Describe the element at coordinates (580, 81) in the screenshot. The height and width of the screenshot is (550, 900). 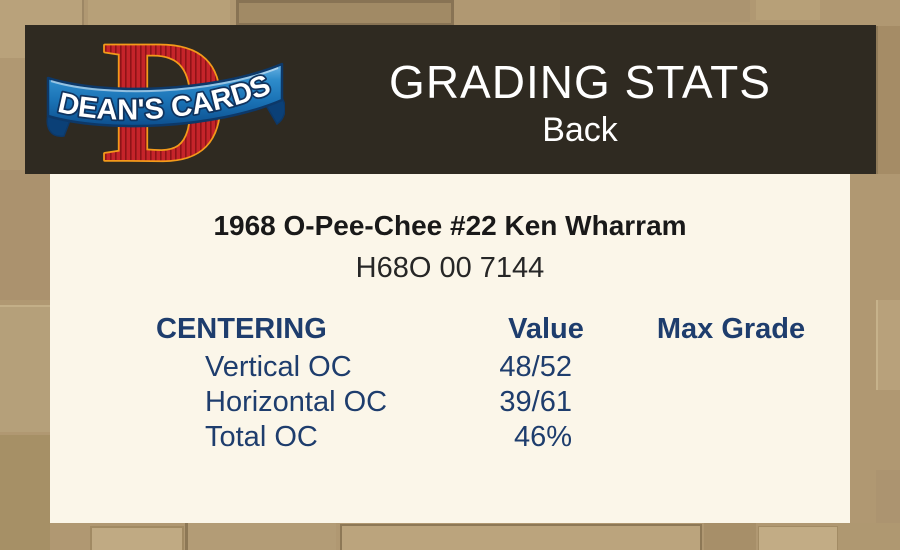
I see `page-title: GRADING STATS` at that location.